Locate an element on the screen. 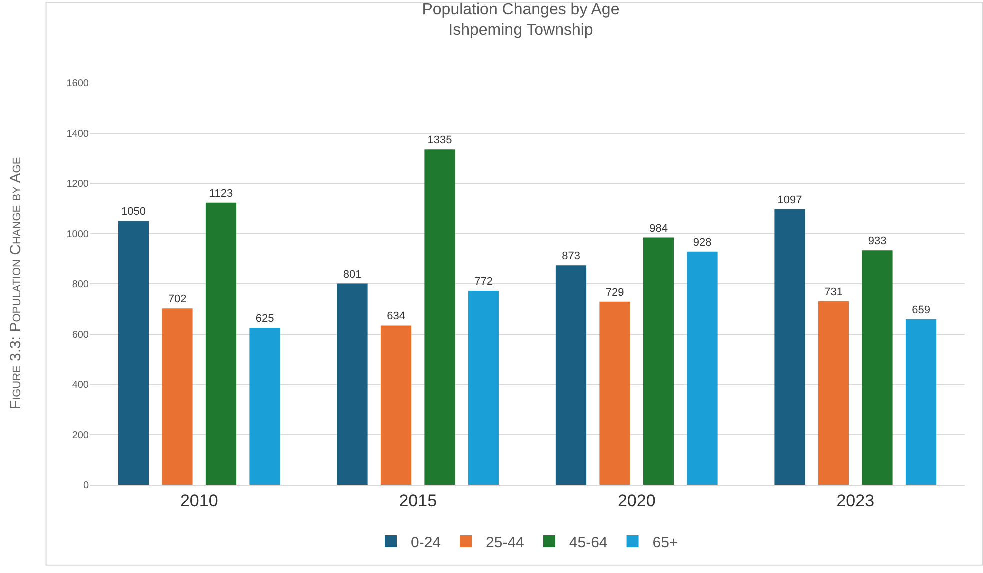 This screenshot has width=983, height=573. legend-label: 25-44 is located at coordinates (505, 543).